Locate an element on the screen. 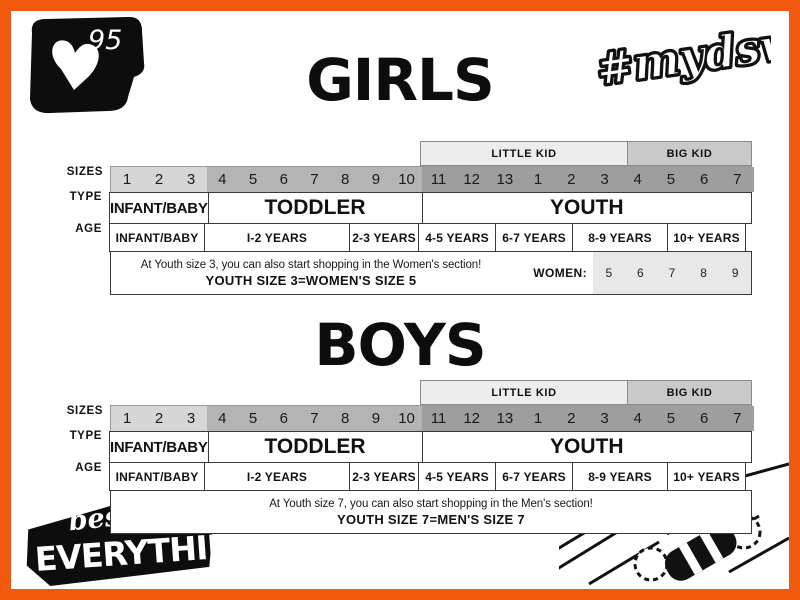 This screenshot has height=600, width=800. note-line2-boys: YOUTH SIZE 7=MEN'S SIZE 7 is located at coordinates (431, 519).